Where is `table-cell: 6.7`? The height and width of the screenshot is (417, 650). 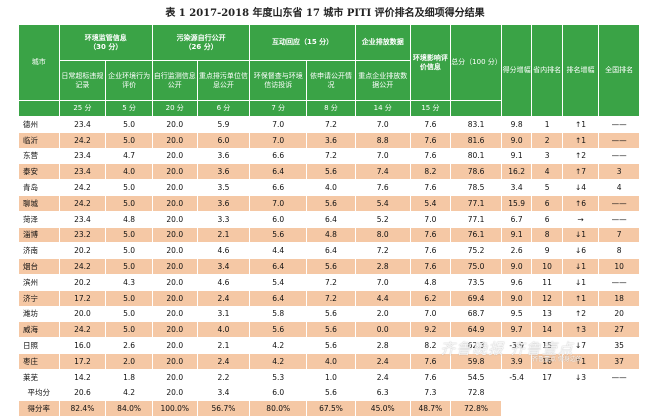 table-cell: 6.7 is located at coordinates (516, 219).